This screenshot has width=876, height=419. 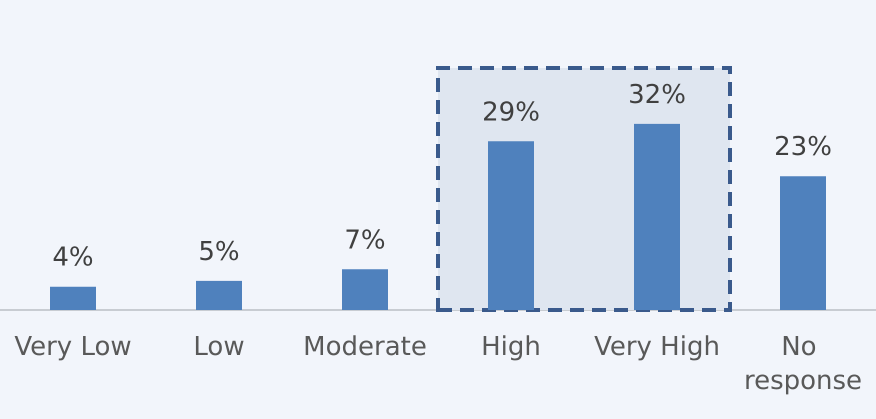 I want to click on x-tick-label: No response, so click(x=803, y=364).